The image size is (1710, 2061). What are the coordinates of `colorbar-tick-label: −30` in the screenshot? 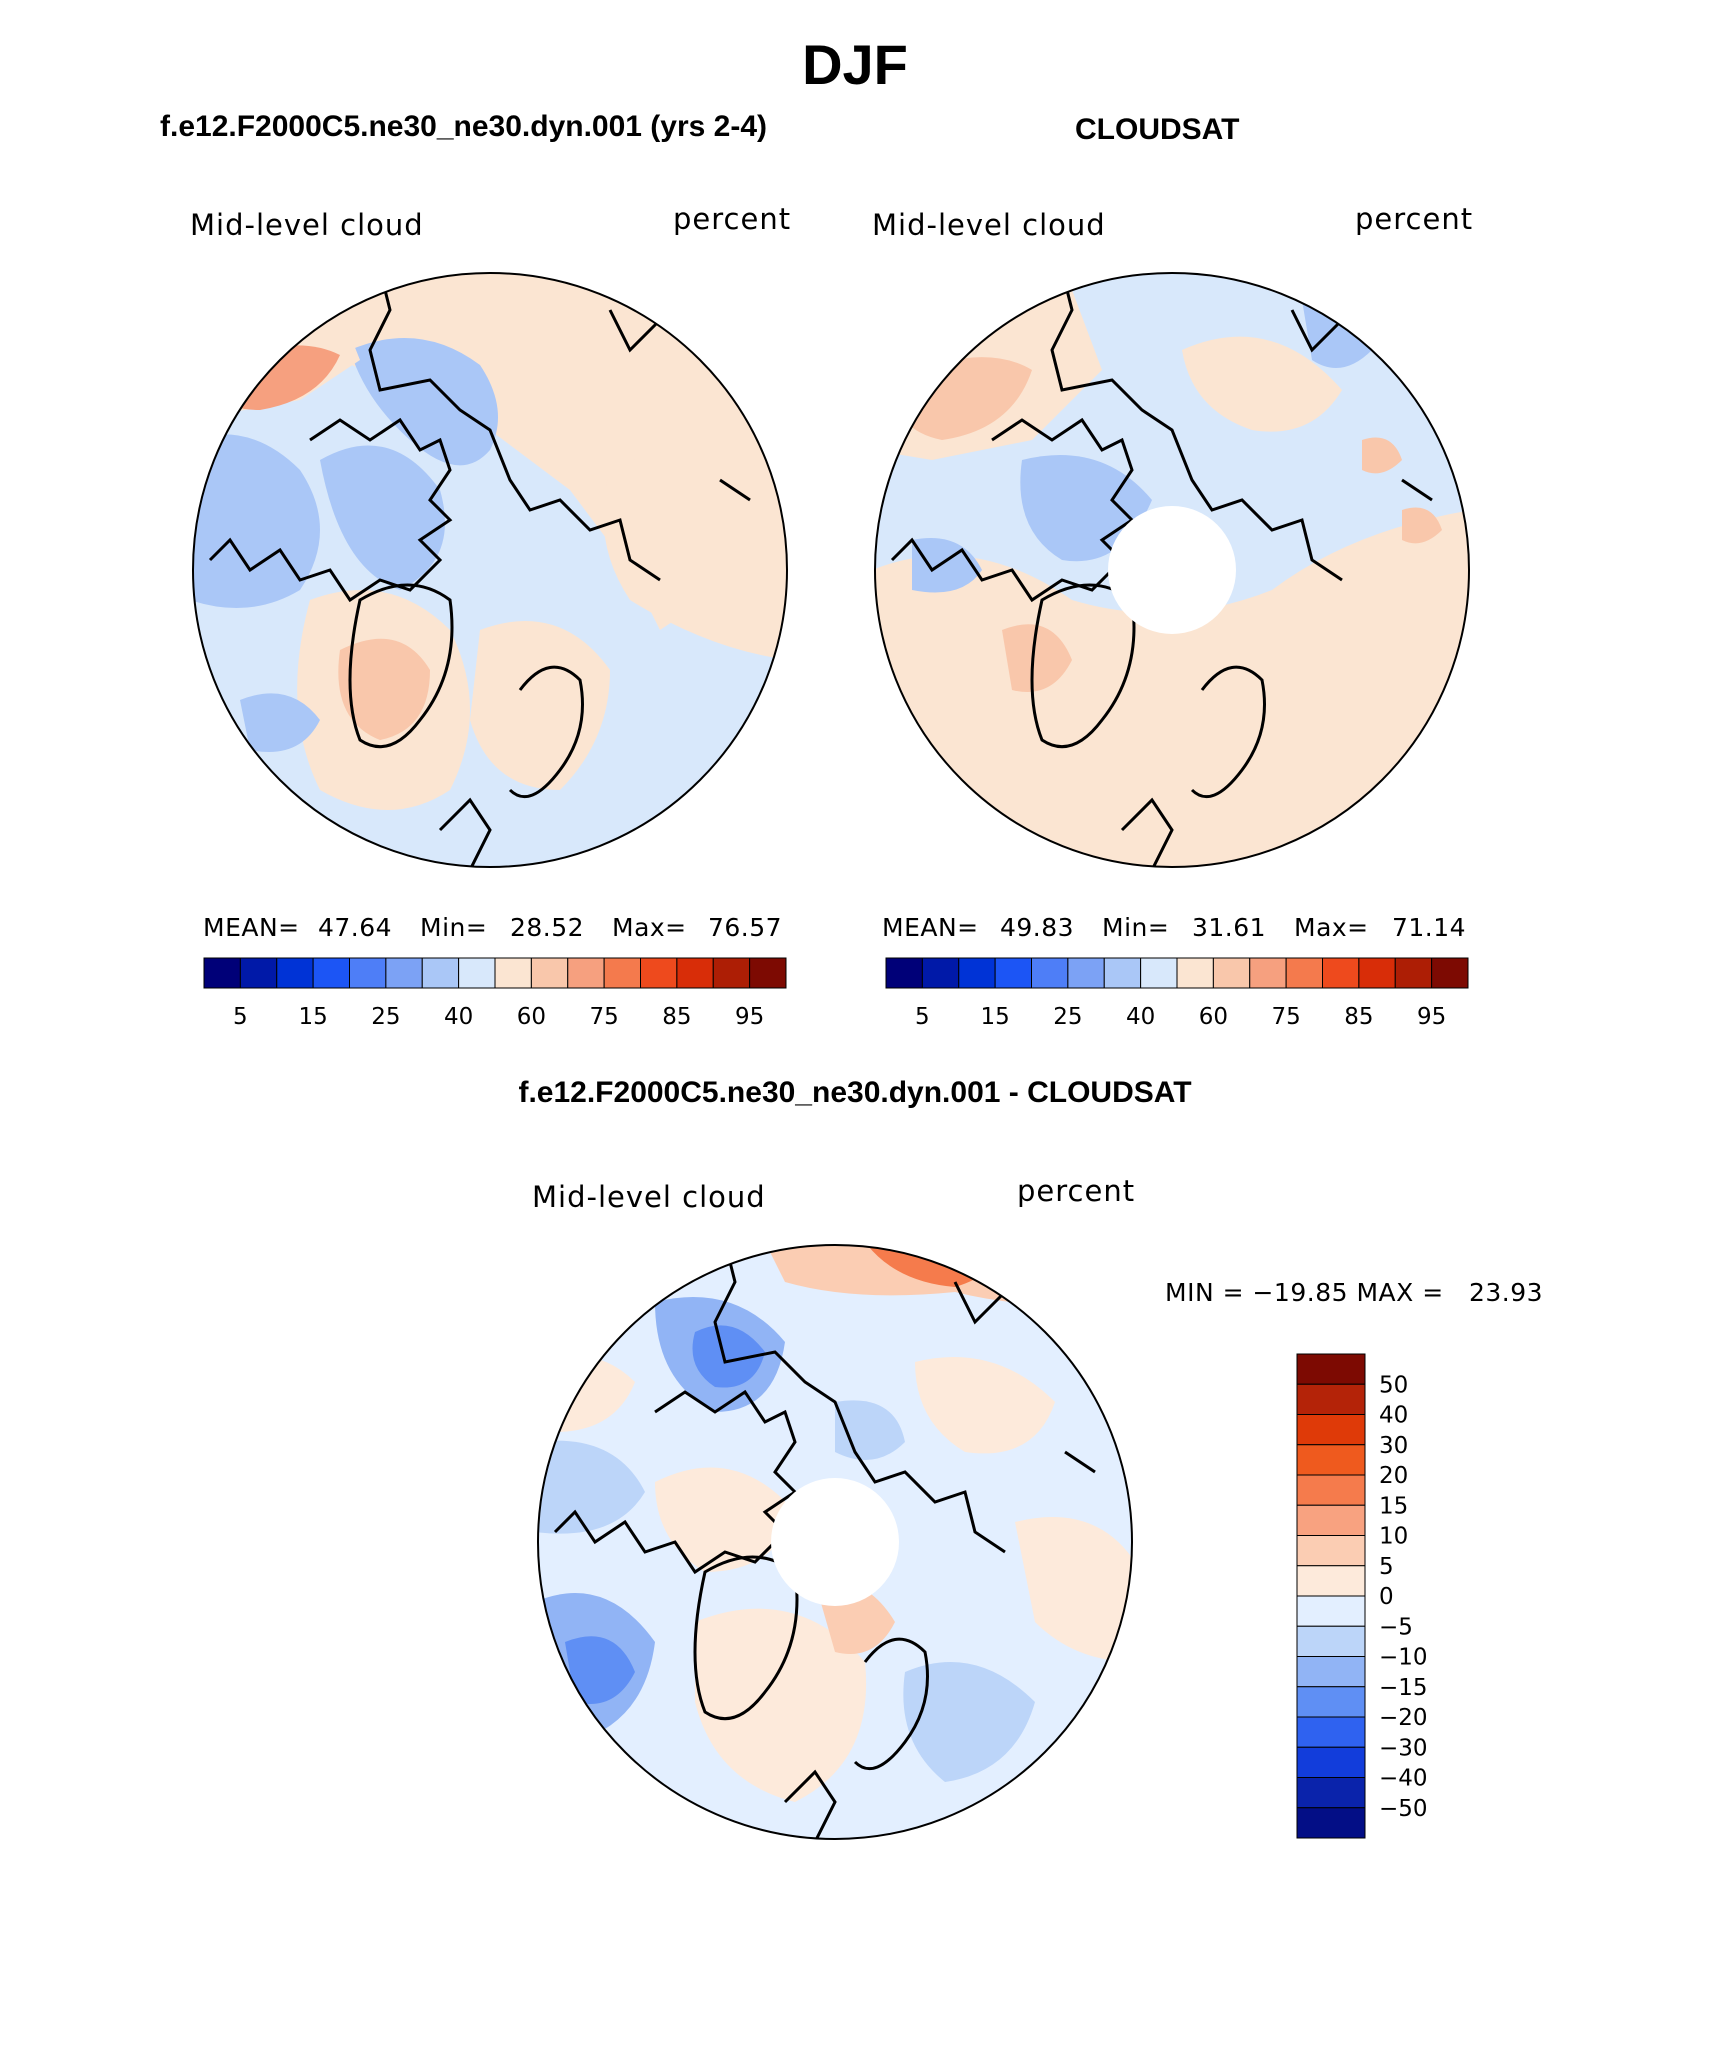 It's located at (1403, 1748).